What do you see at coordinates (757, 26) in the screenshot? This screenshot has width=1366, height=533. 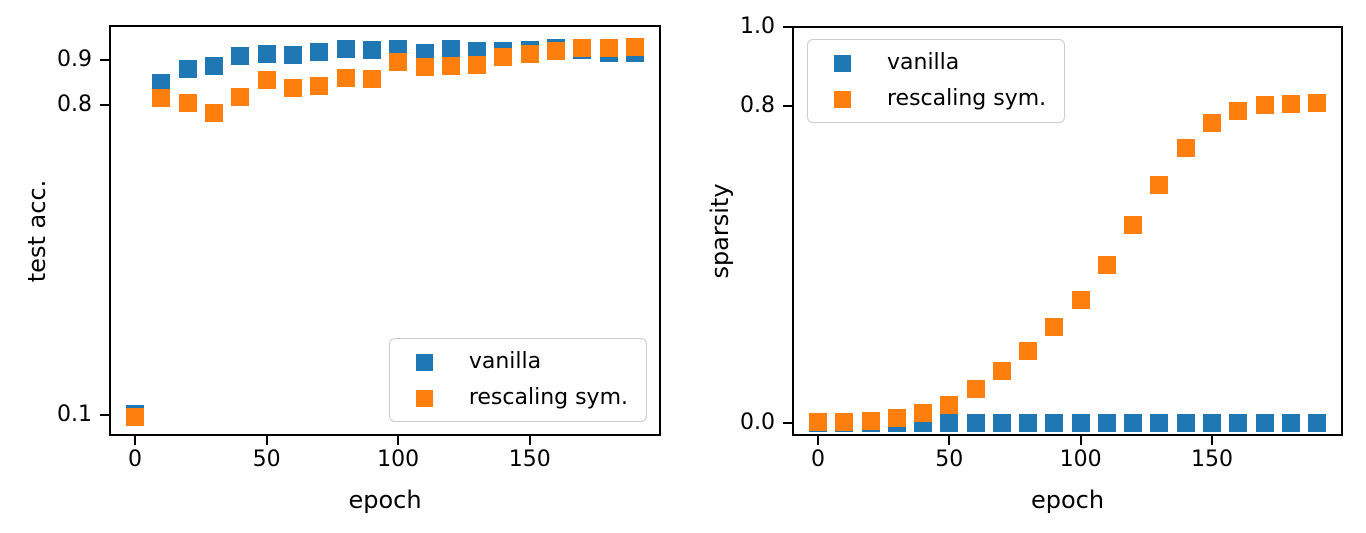 I see `y-tick-label: 1.0` at bounding box center [757, 26].